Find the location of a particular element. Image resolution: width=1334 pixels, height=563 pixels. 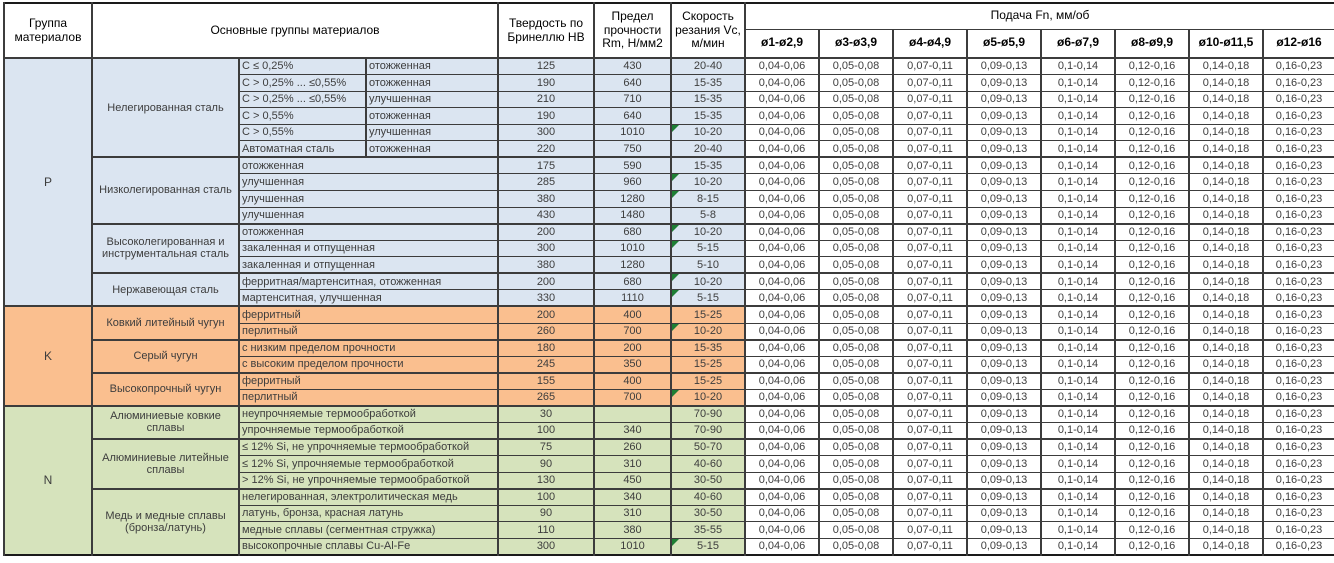

cell-strength-rm: 310 is located at coordinates (632, 513).